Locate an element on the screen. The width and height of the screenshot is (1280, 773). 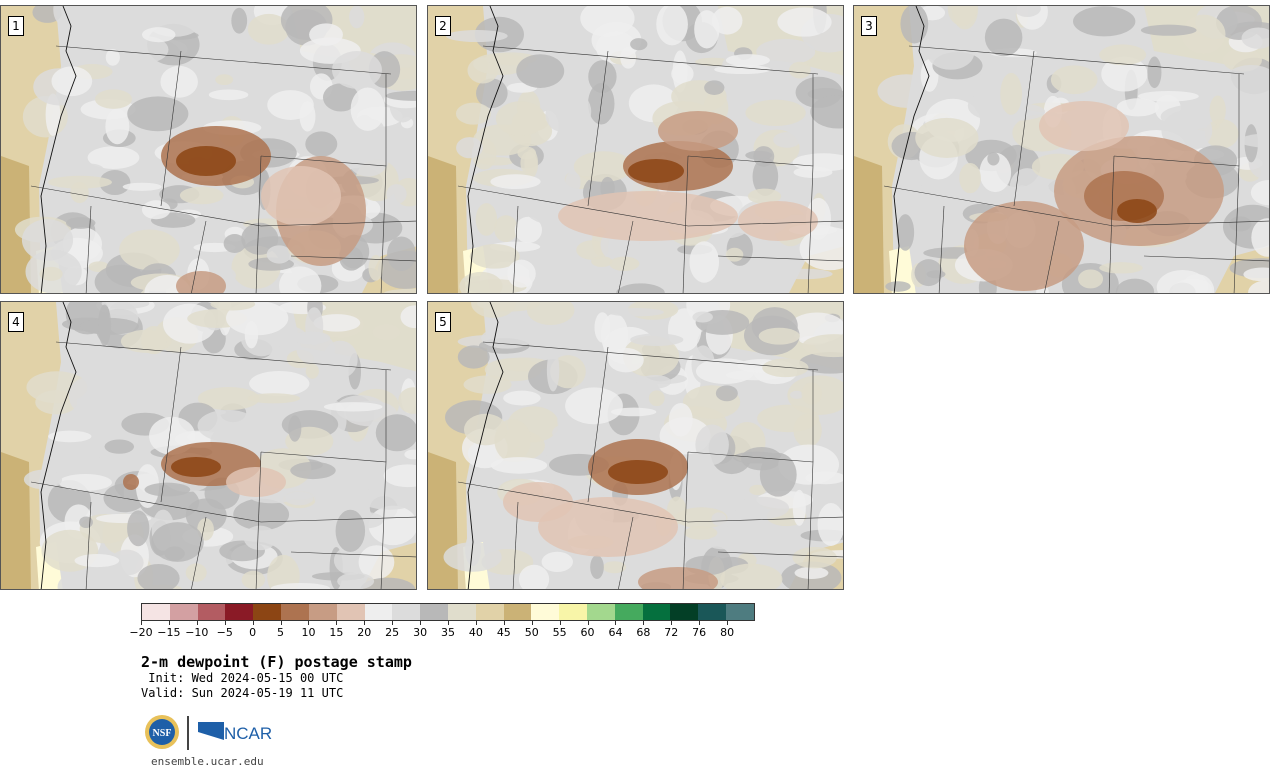
panel-label-5: 5 is located at coordinates (443, 322).